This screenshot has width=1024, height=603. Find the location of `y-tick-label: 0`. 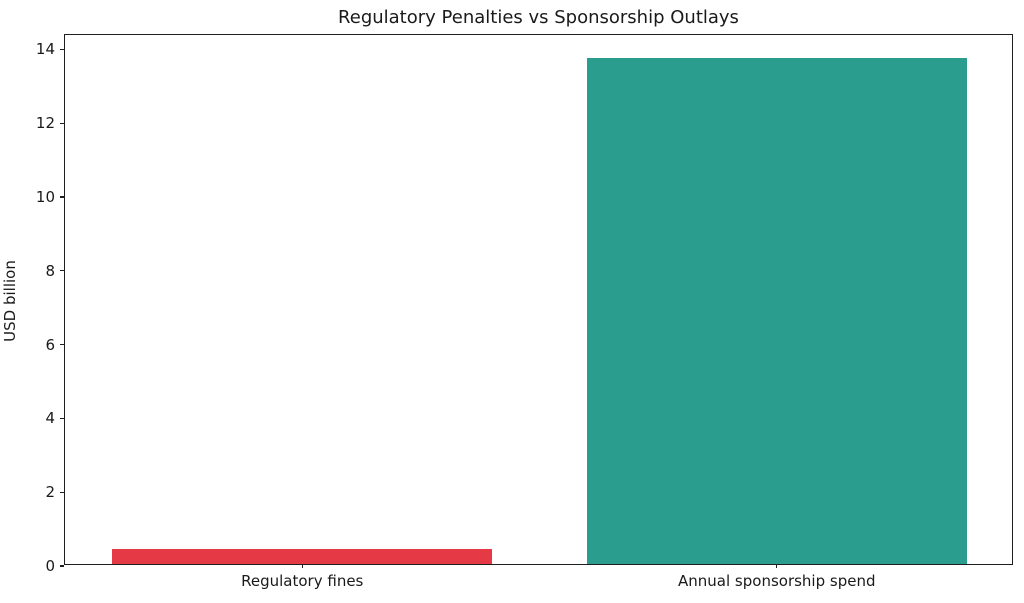

y-tick-label: 0 is located at coordinates (50, 566).